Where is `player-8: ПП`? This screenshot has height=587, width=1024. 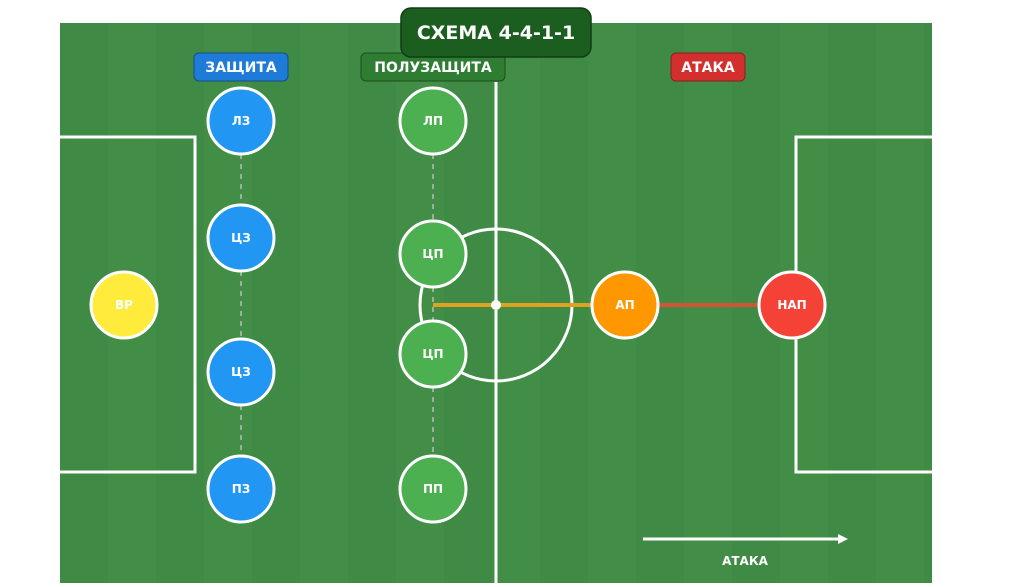
player-8: ПП is located at coordinates (433, 489).